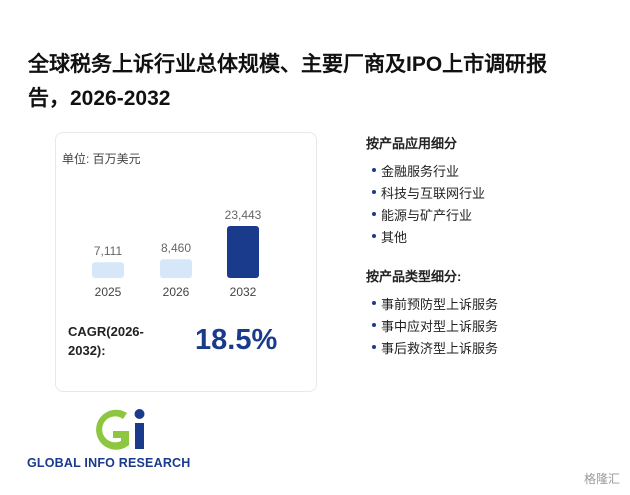  What do you see at coordinates (428, 192) in the screenshot?
I see `segment-item: 科技与互联网行业` at bounding box center [428, 192].